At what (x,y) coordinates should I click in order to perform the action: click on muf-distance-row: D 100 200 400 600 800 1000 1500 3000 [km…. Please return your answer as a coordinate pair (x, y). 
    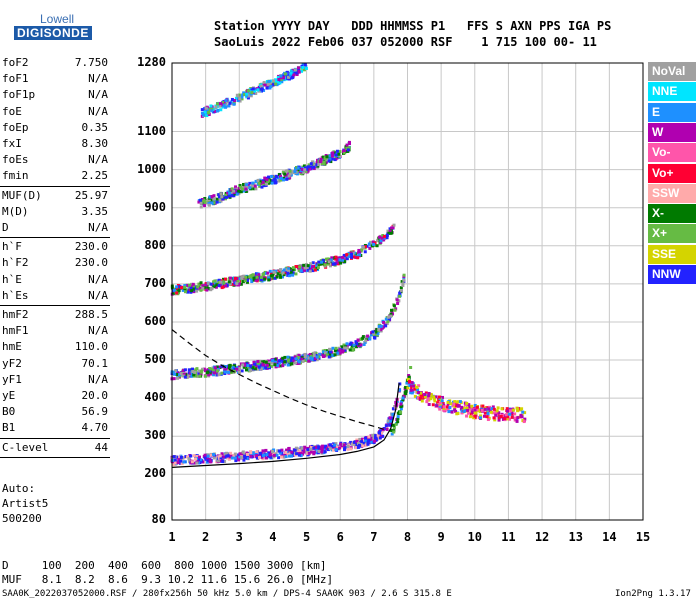
    Looking at the image, I should click on (164, 565).